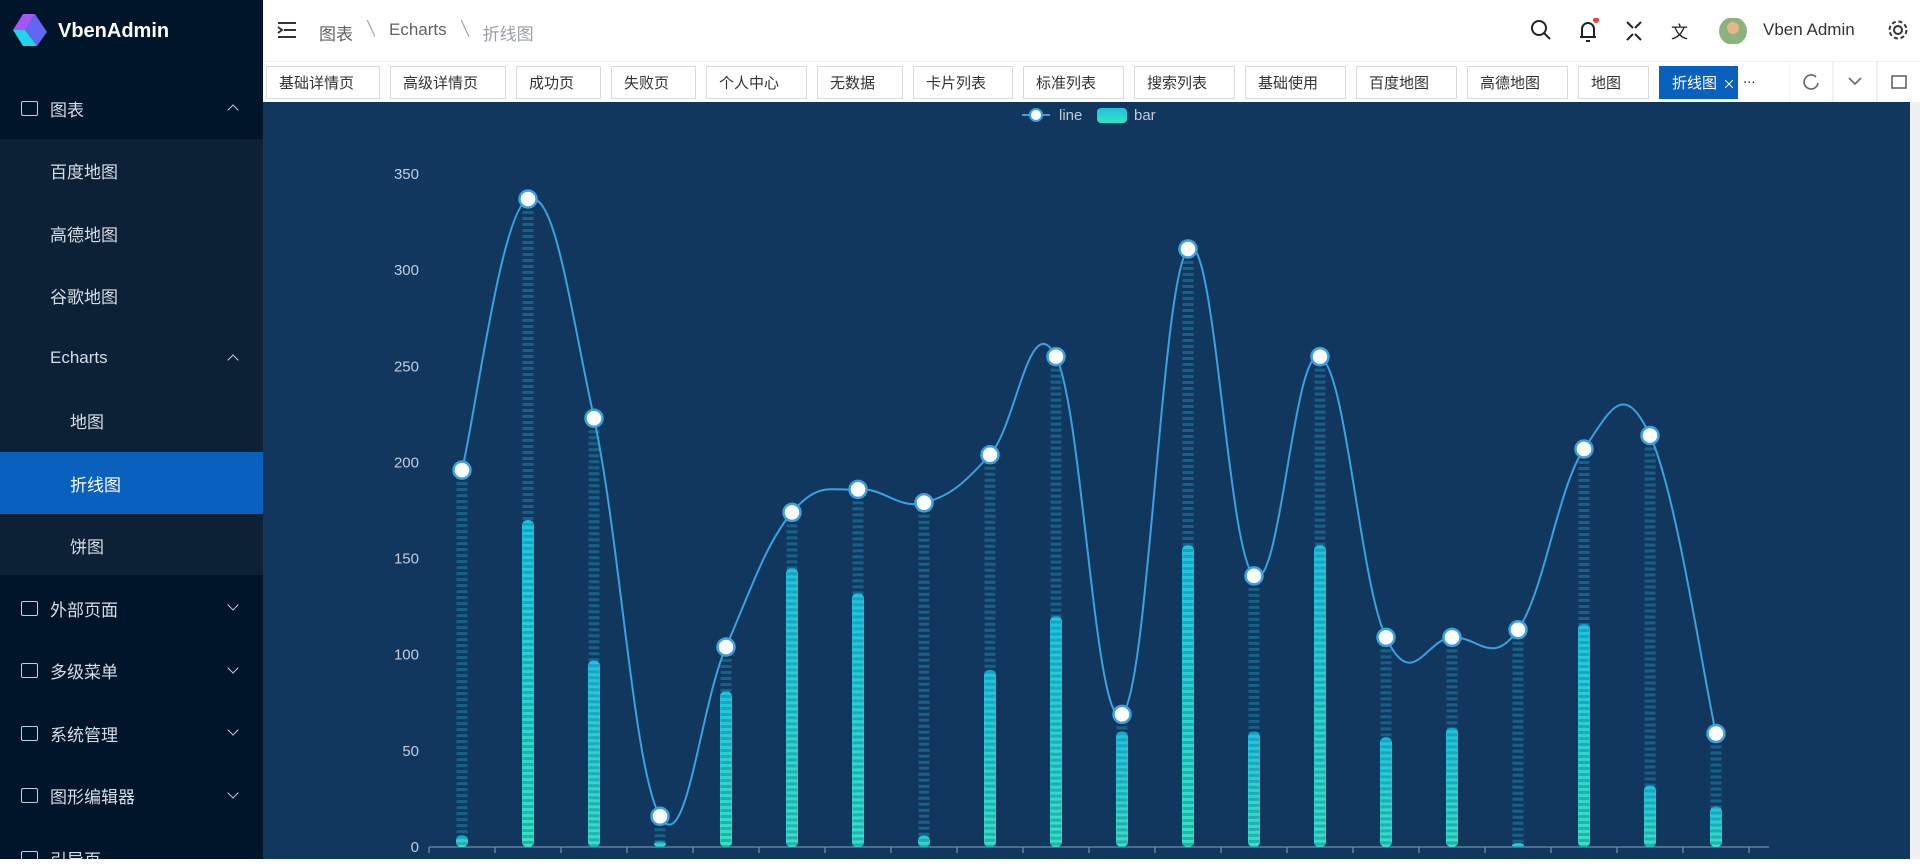 This screenshot has height=864, width=1920. Describe the element at coordinates (406, 270) in the screenshot. I see `y-tick-label: 300` at that location.